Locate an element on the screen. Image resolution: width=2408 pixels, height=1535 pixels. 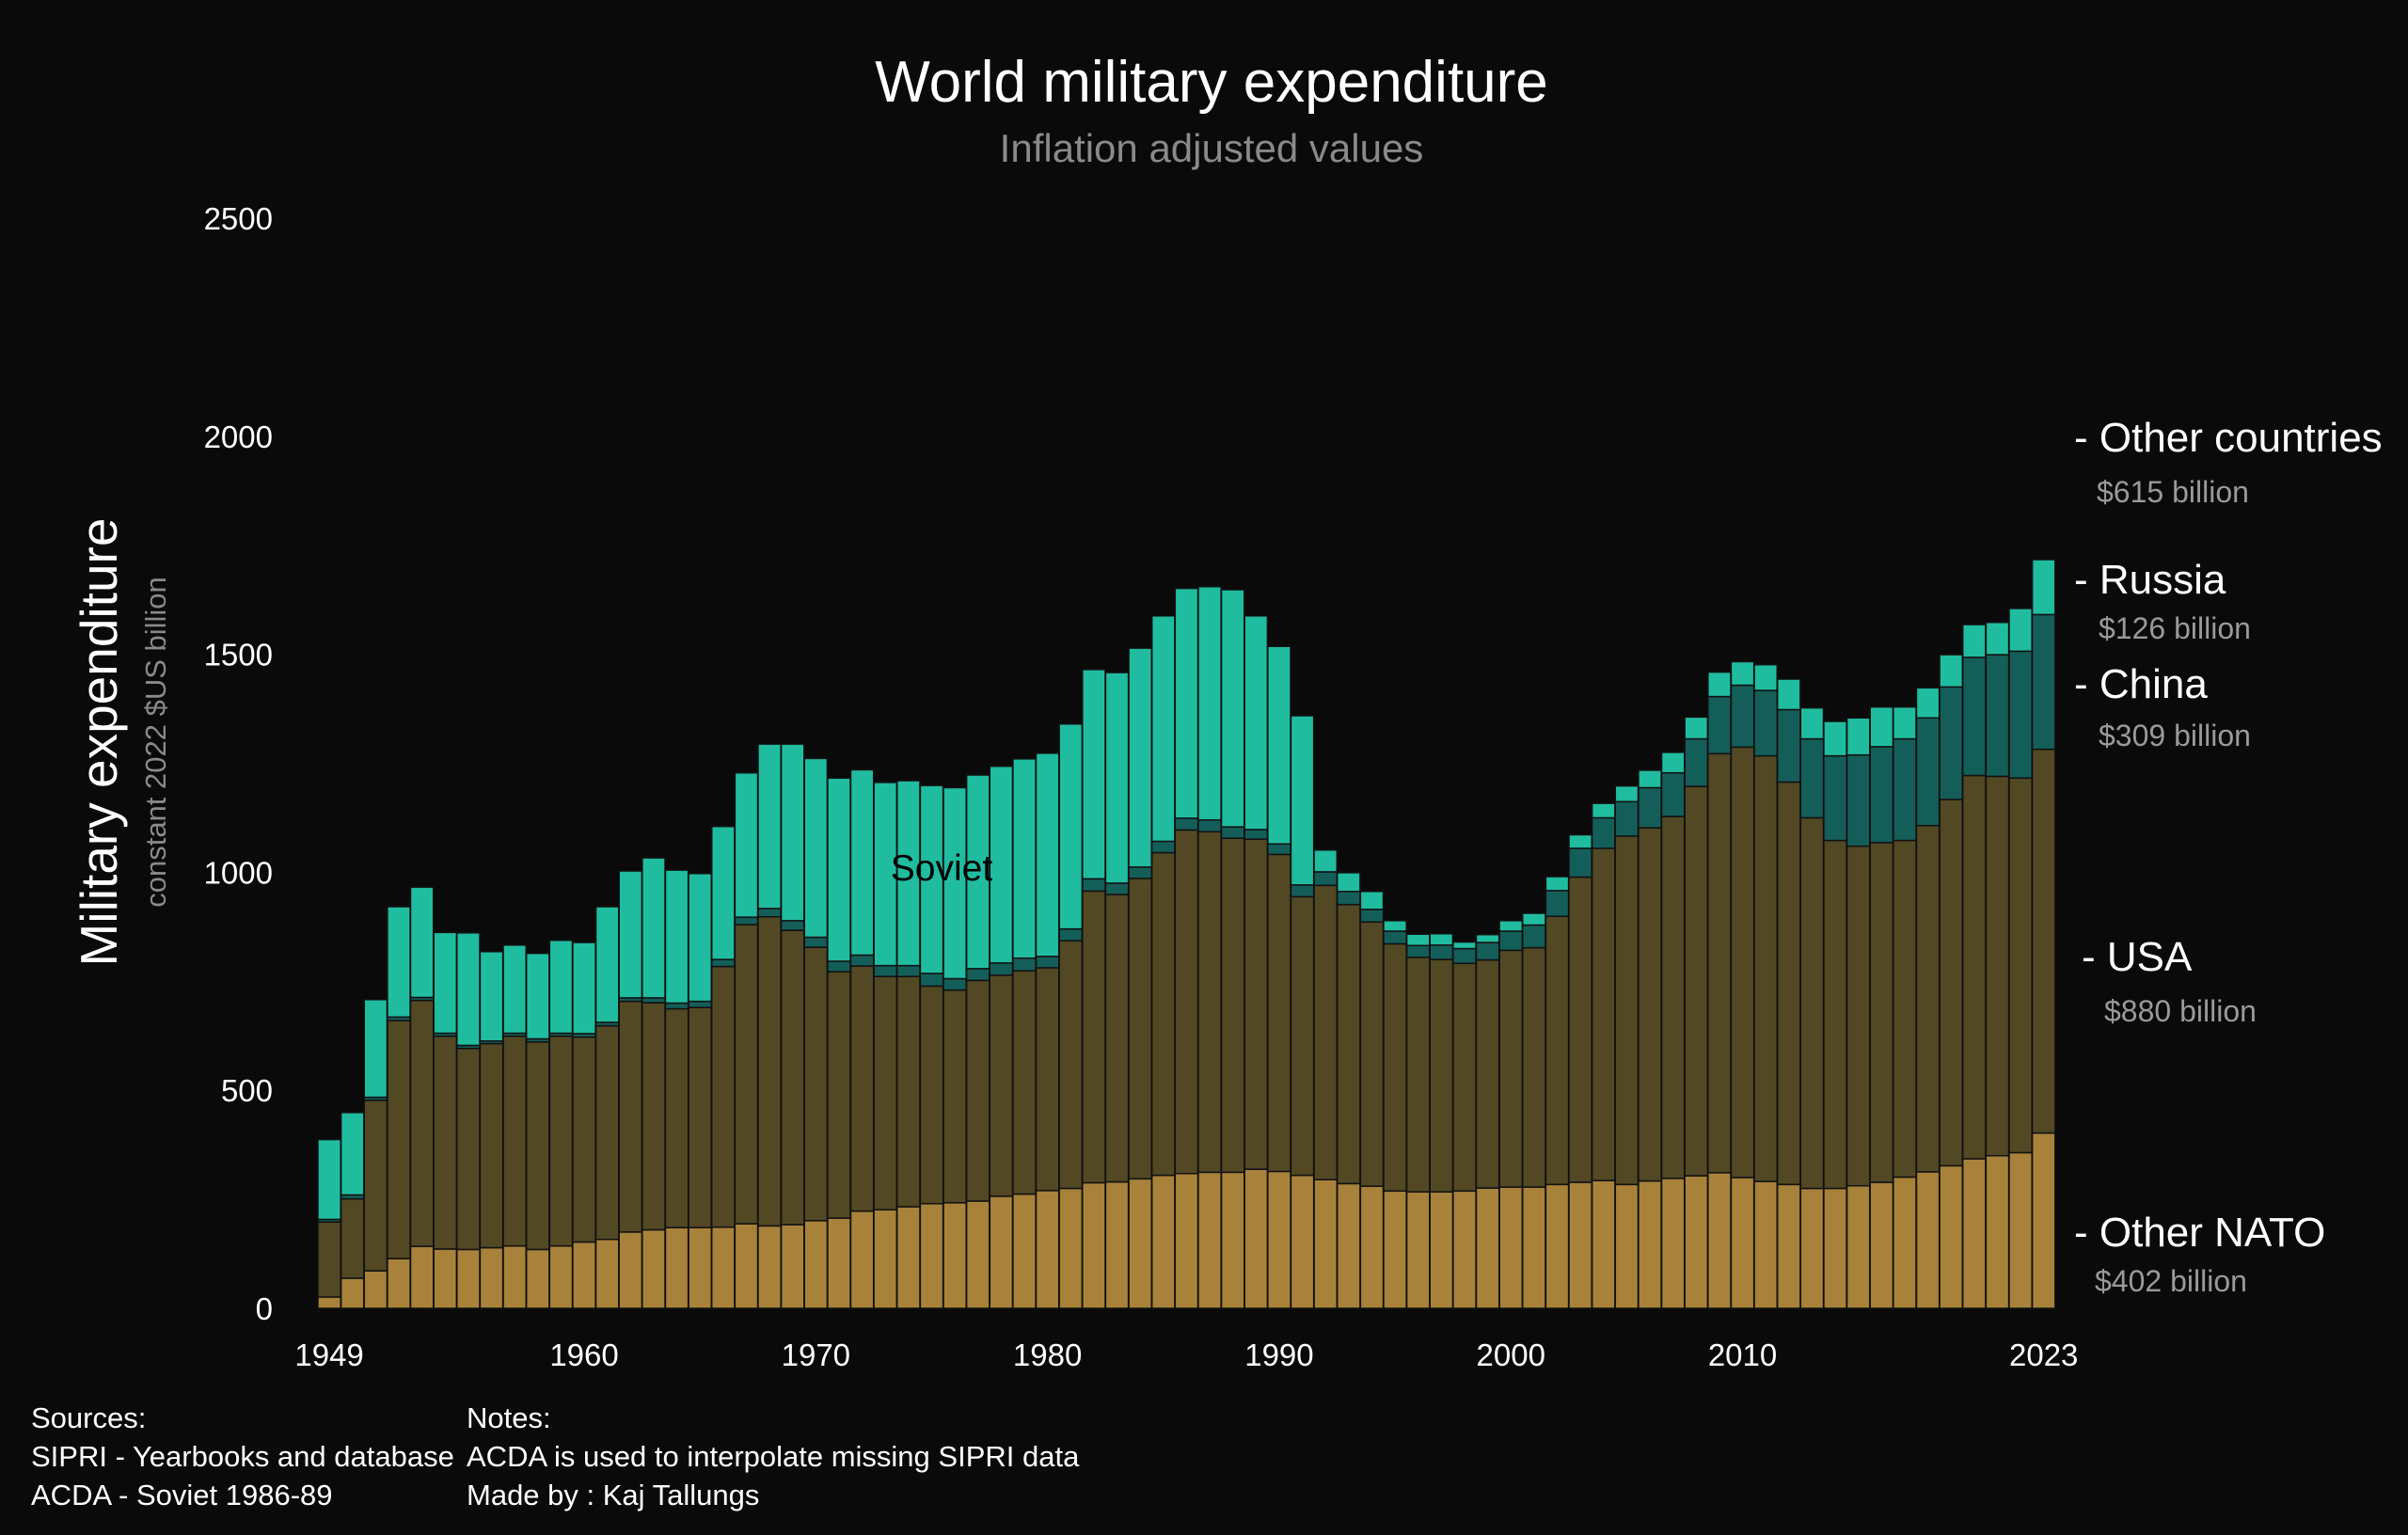
bar-russia-soviet-1973 is located at coordinates (886, 874).